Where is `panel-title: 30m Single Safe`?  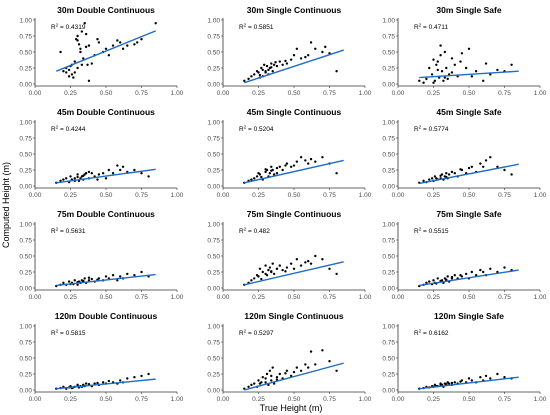
panel-title: 30m Single Safe is located at coordinates (468, 10).